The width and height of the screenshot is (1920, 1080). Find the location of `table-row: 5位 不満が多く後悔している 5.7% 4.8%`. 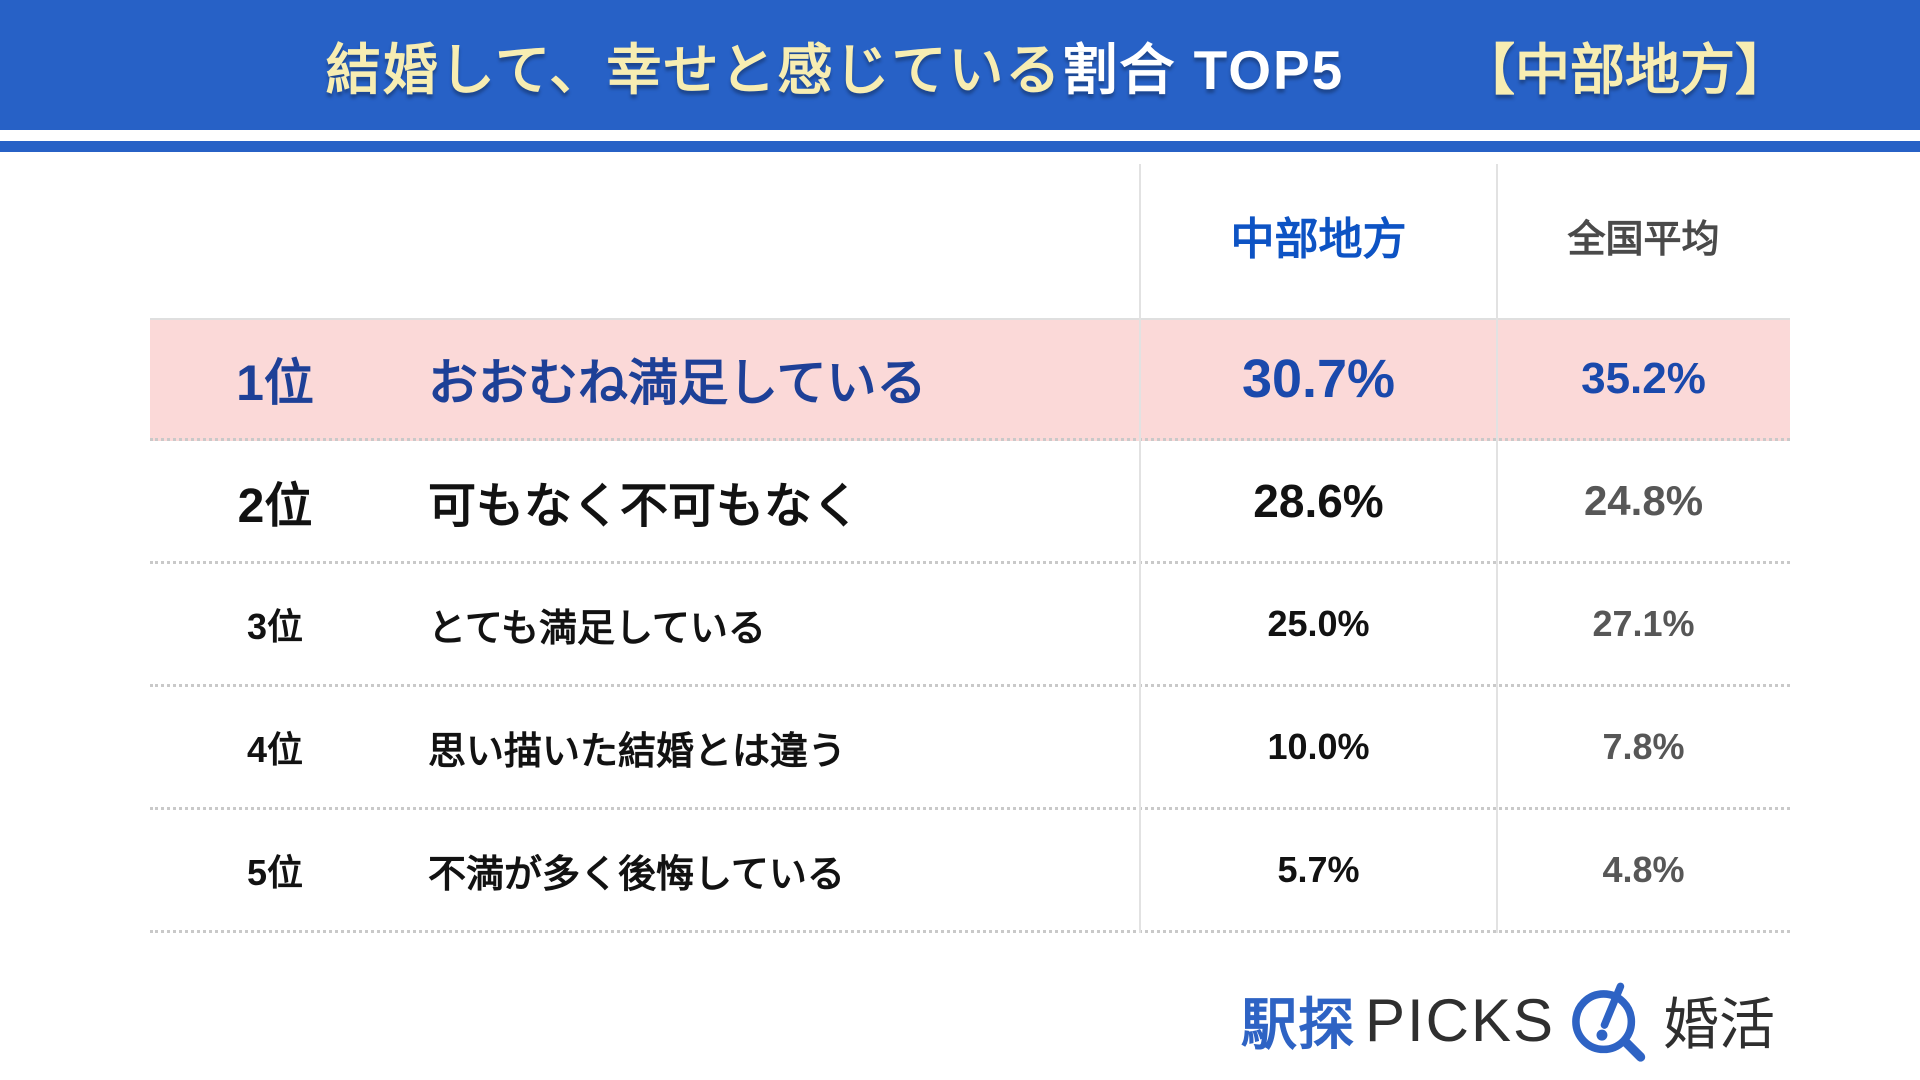

table-row: 5位 不満が多く後悔している 5.7% 4.8% is located at coordinates (970, 871).